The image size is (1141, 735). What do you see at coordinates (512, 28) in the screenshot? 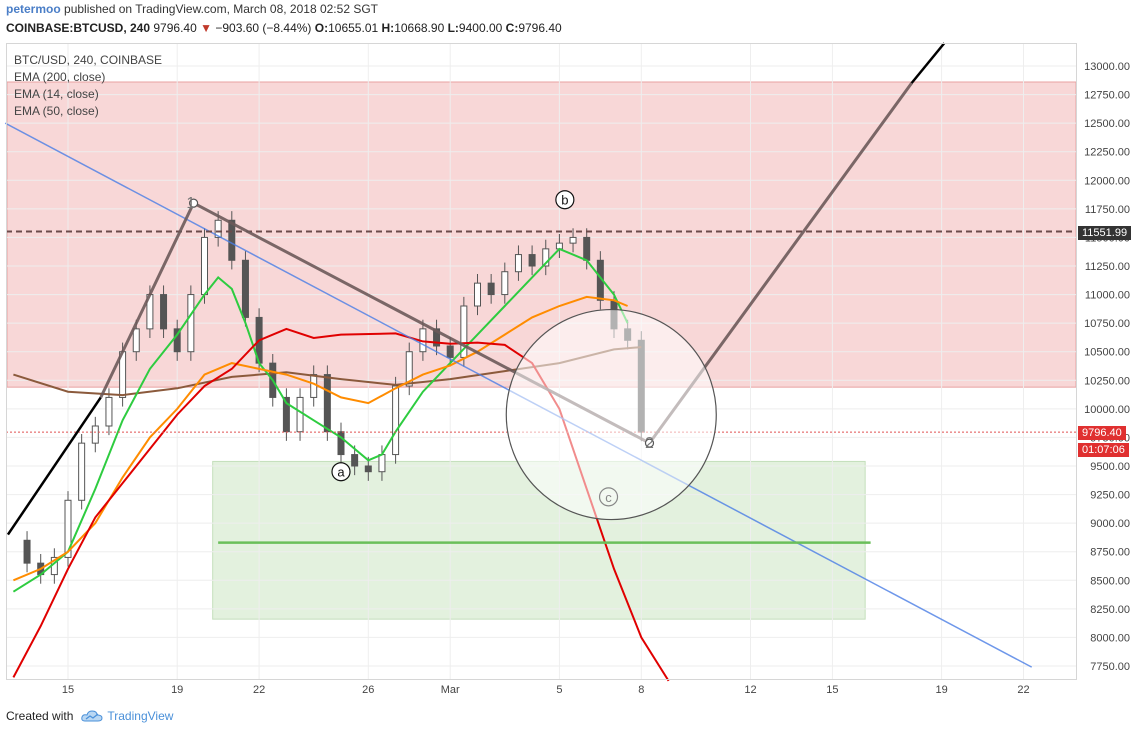
I see `close-label: C:` at bounding box center [512, 28].